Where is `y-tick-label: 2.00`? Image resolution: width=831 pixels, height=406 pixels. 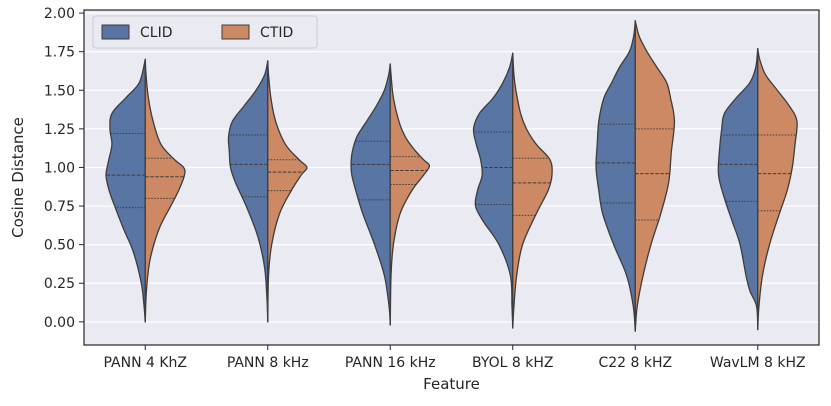
y-tick-label: 2.00 is located at coordinates (59, 14).